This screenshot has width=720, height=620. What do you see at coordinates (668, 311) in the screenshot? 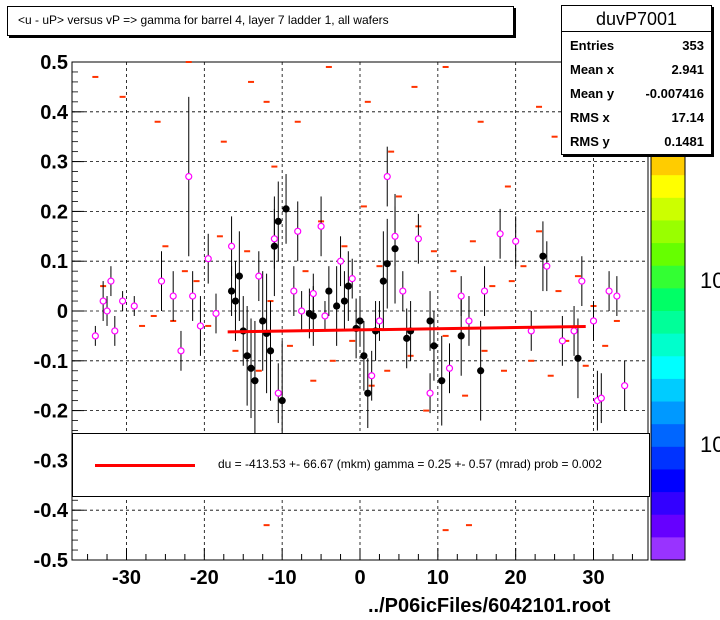
I see `color-palette` at bounding box center [668, 311].